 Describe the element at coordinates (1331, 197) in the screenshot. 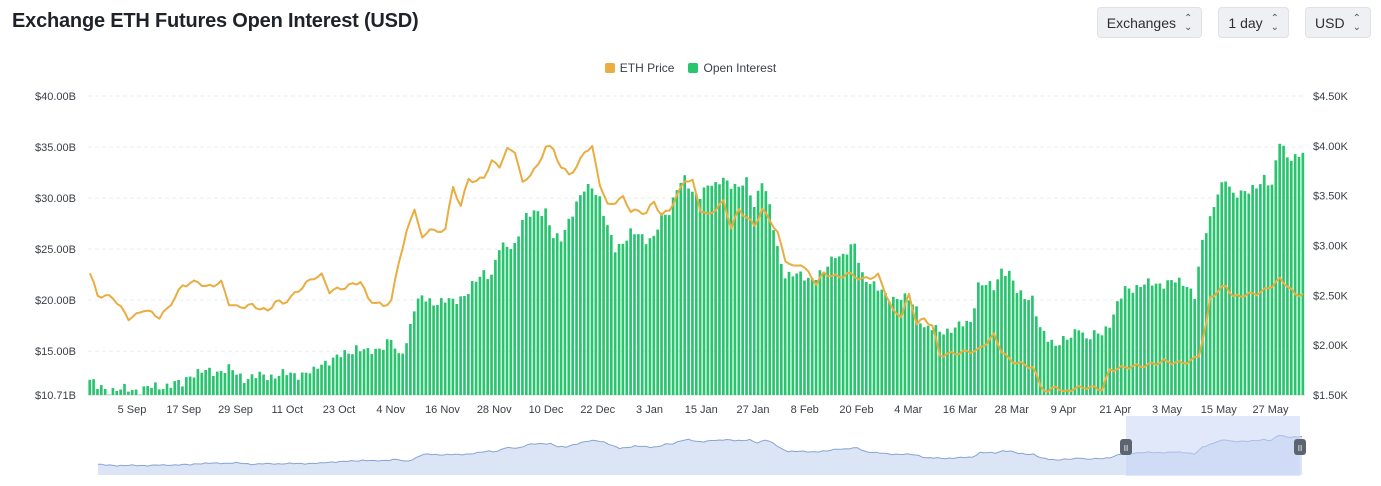

I see `y-right-tick-label: $3.50K` at that location.